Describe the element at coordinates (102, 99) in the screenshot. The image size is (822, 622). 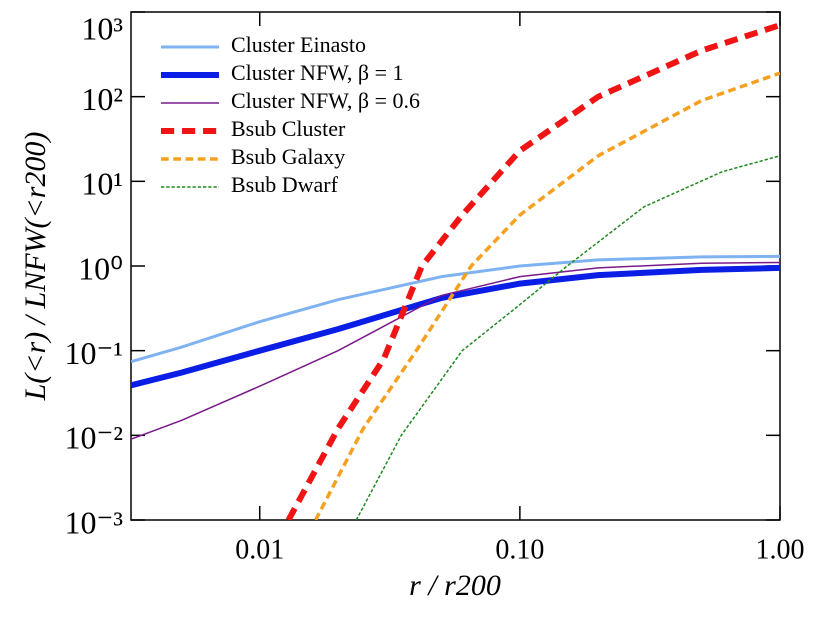
I see `y-tick-label: 10²` at that location.